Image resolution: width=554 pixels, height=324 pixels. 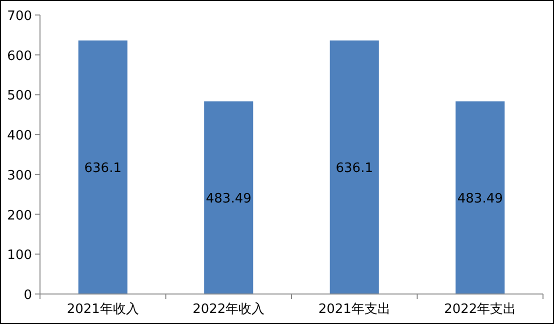 What do you see at coordinates (102, 309) in the screenshot?
I see `x-tick-label: 2021年收入` at bounding box center [102, 309].